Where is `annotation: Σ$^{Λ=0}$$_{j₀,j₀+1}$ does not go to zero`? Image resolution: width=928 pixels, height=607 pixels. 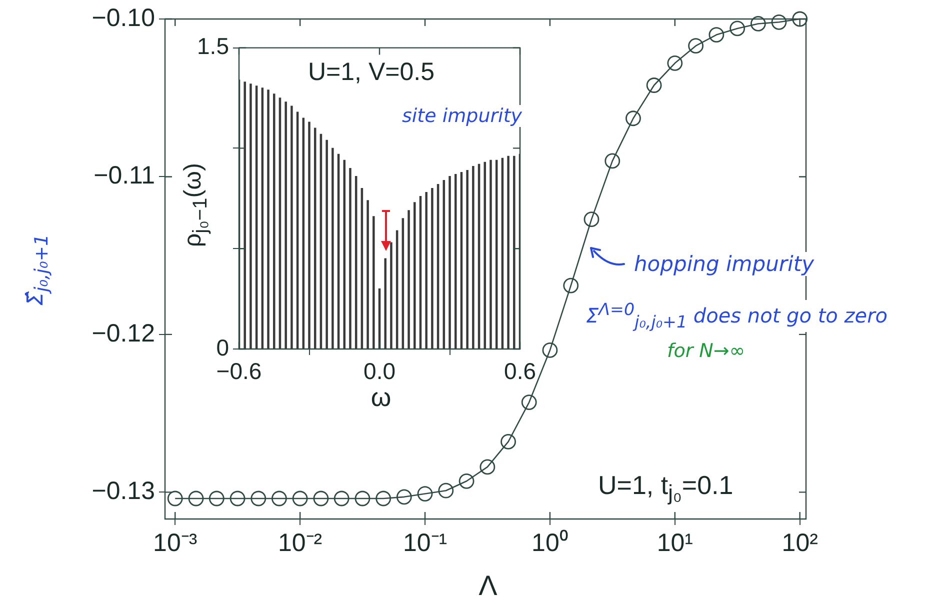 annotation: Σ$^{Λ=0}$$_{j₀,j₀+1}$ does not go to zero is located at coordinates (737, 316).